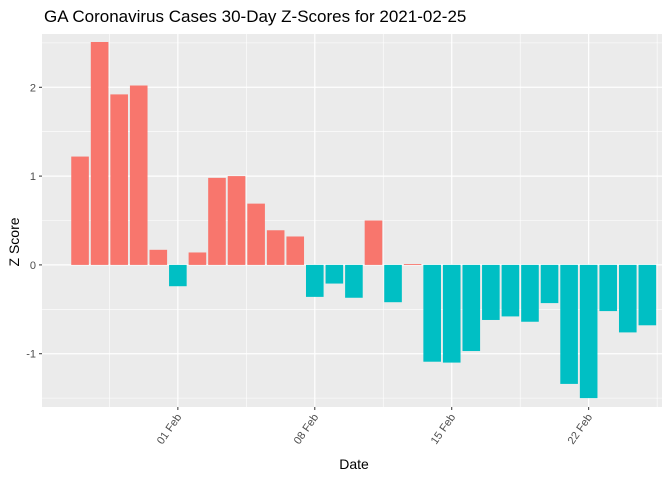 This screenshot has height=480, width=672. What do you see at coordinates (443, 429) in the screenshot?
I see `x-tick-label: 15 Feb` at bounding box center [443, 429].